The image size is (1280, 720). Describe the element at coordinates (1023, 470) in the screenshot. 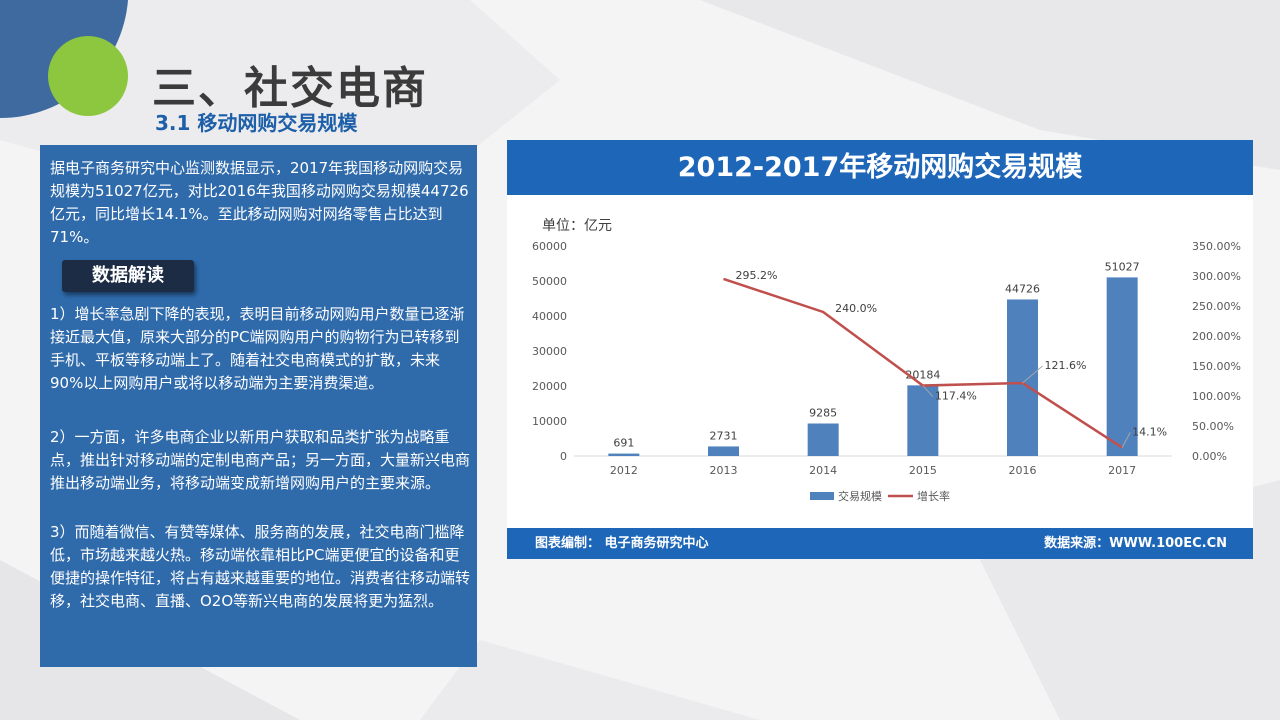

I see `x-tick: 2016` at that location.